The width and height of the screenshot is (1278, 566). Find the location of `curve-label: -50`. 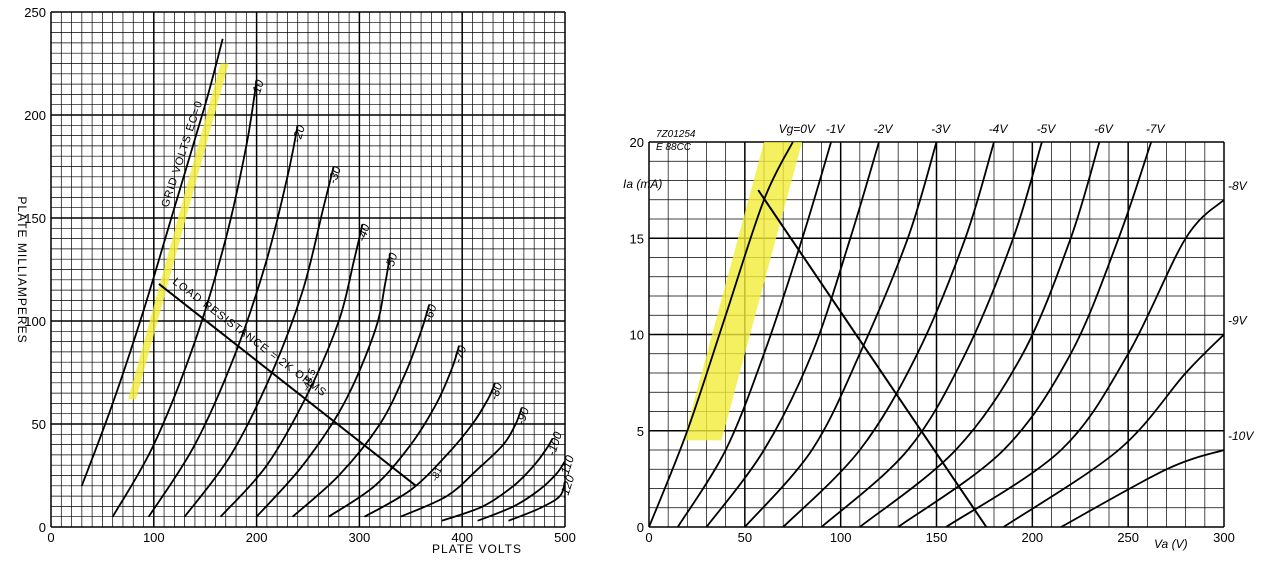

curve-label: -50 is located at coordinates (391, 261).